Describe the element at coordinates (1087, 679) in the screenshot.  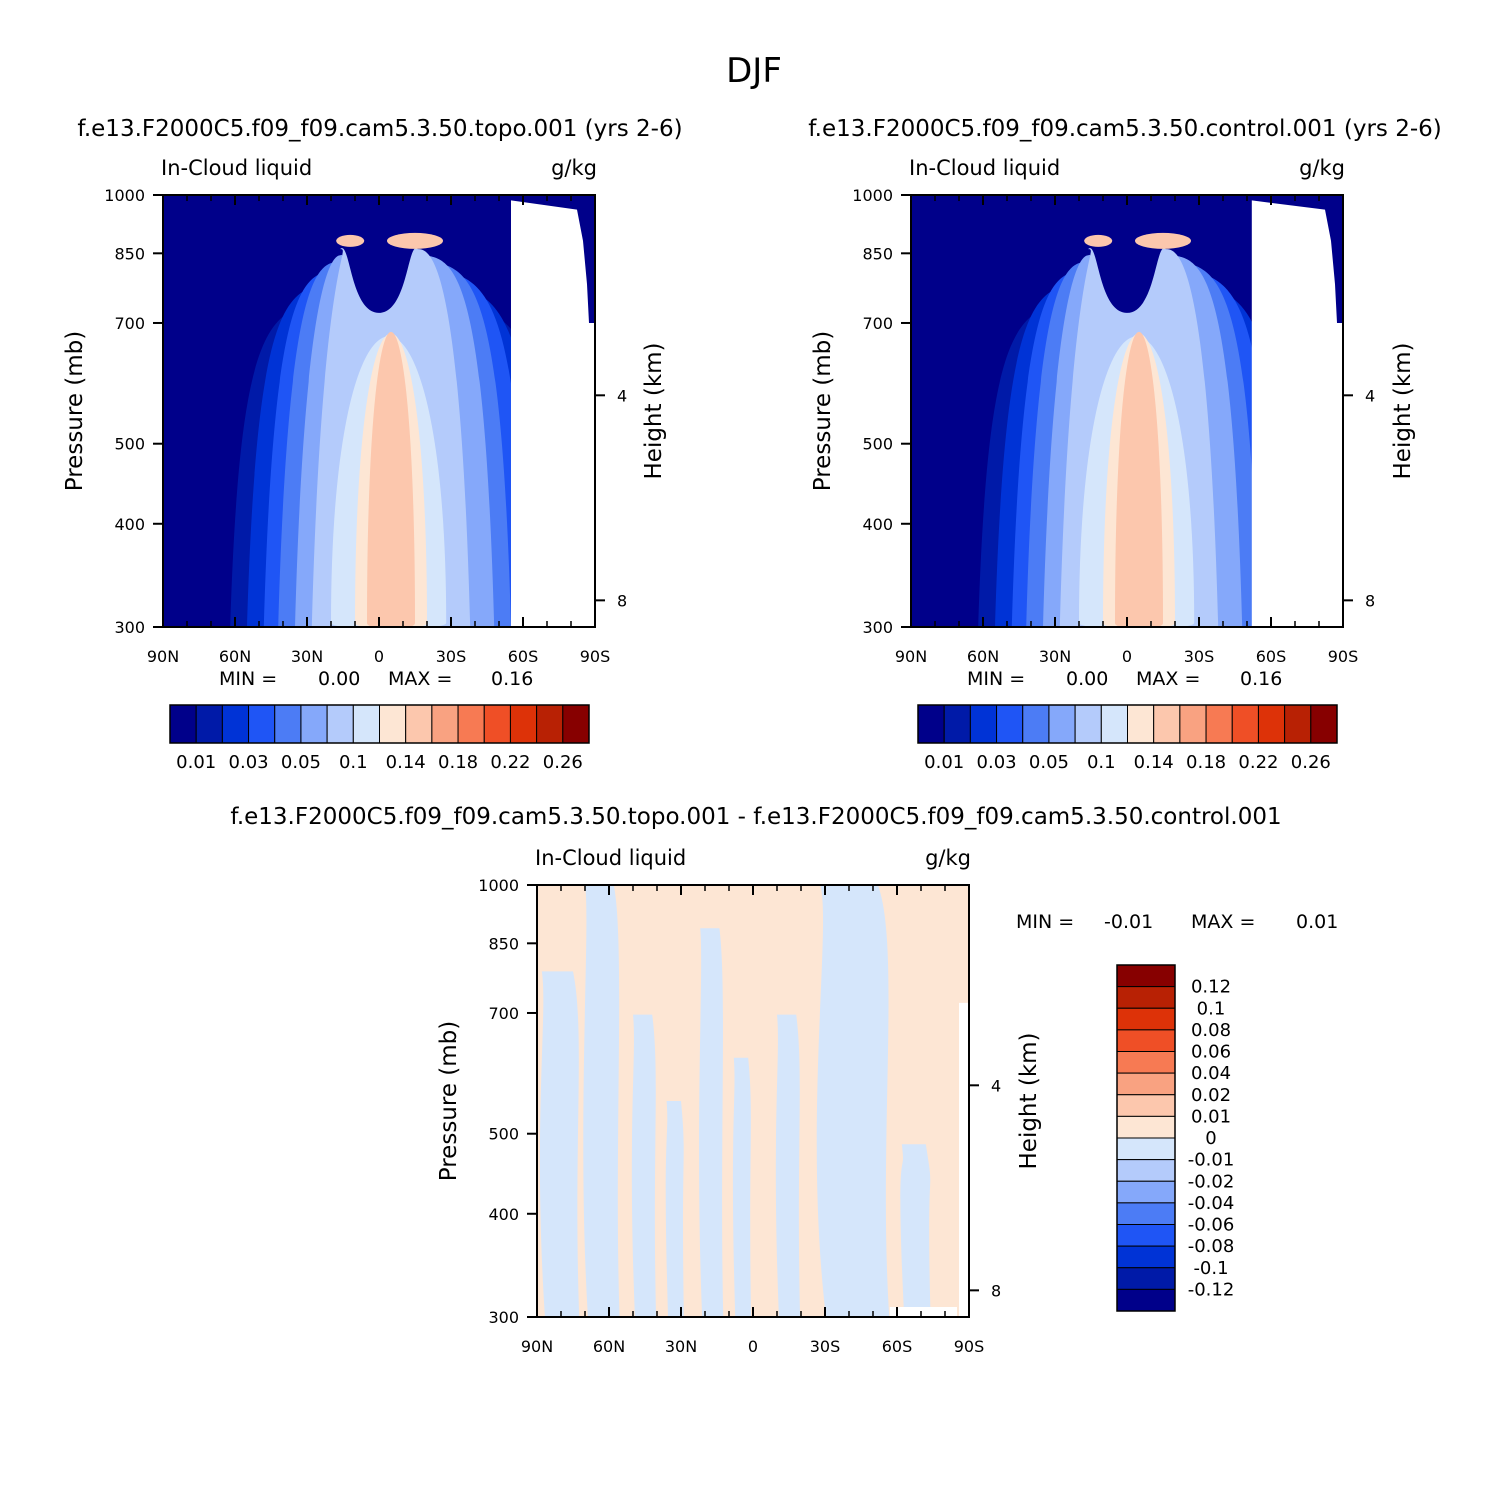
I see `panel-control-min-value: 0.00` at that location.